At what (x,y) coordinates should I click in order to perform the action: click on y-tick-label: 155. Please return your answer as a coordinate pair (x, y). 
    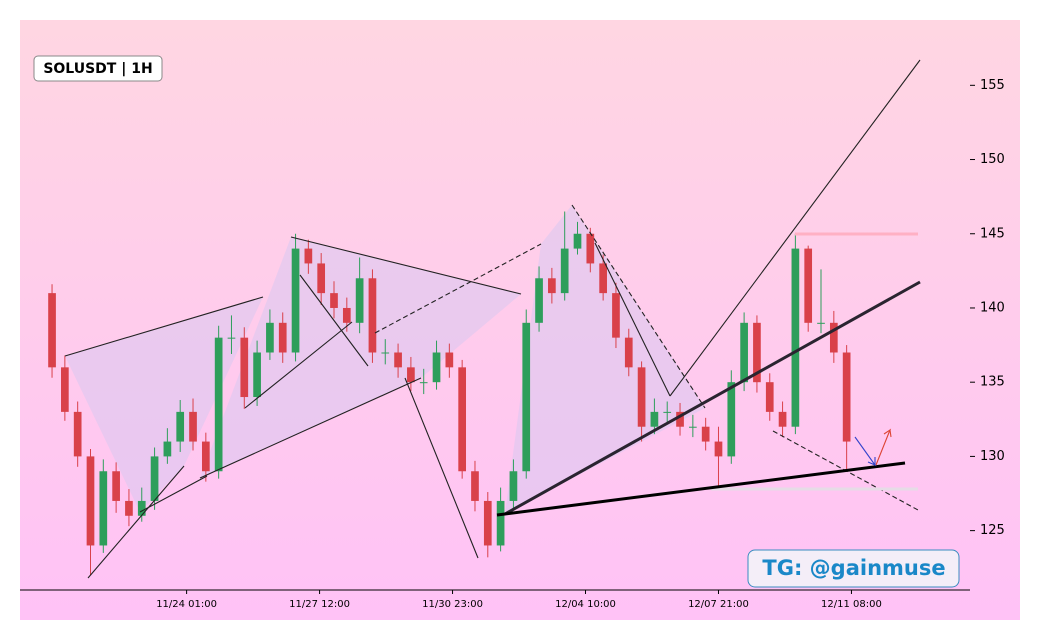
    Looking at the image, I should click on (992, 85).